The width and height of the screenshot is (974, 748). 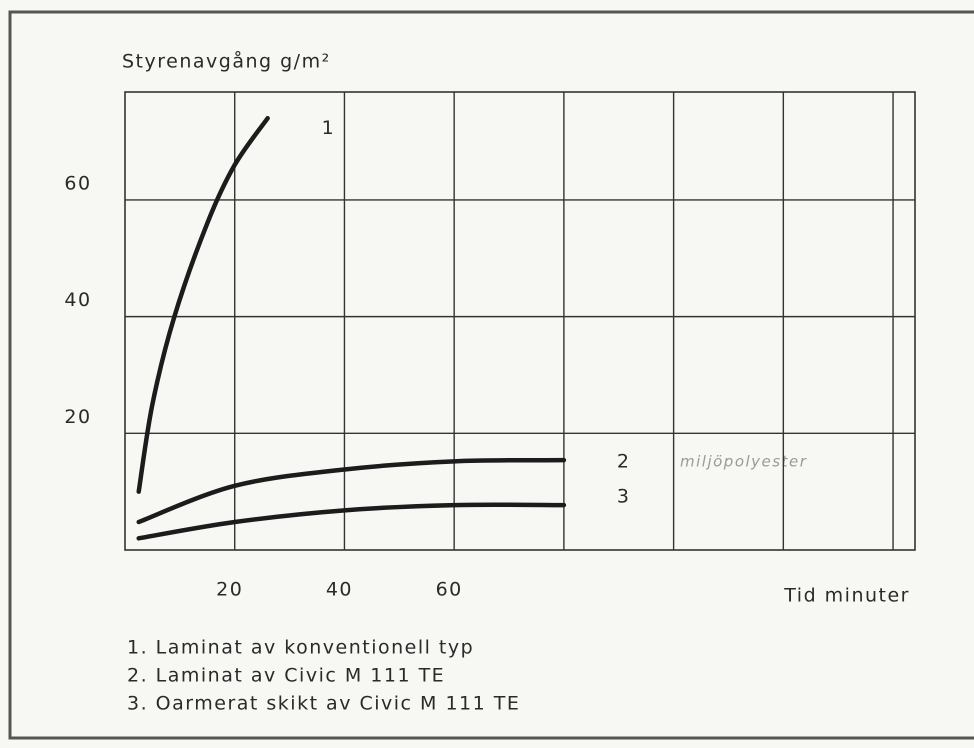 I want to click on x-axis-label: Tid minuter, so click(x=846, y=596).